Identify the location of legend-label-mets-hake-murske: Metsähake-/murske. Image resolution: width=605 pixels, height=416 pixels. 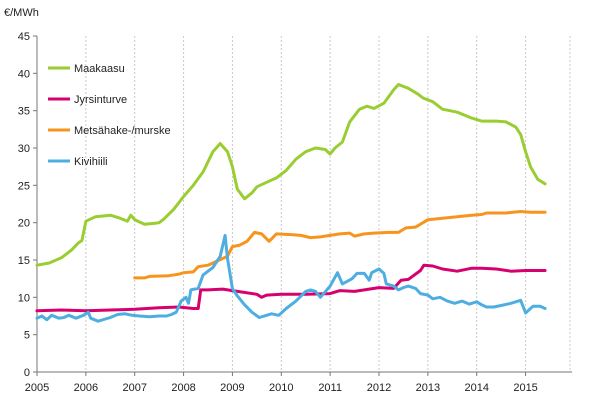
(122, 131).